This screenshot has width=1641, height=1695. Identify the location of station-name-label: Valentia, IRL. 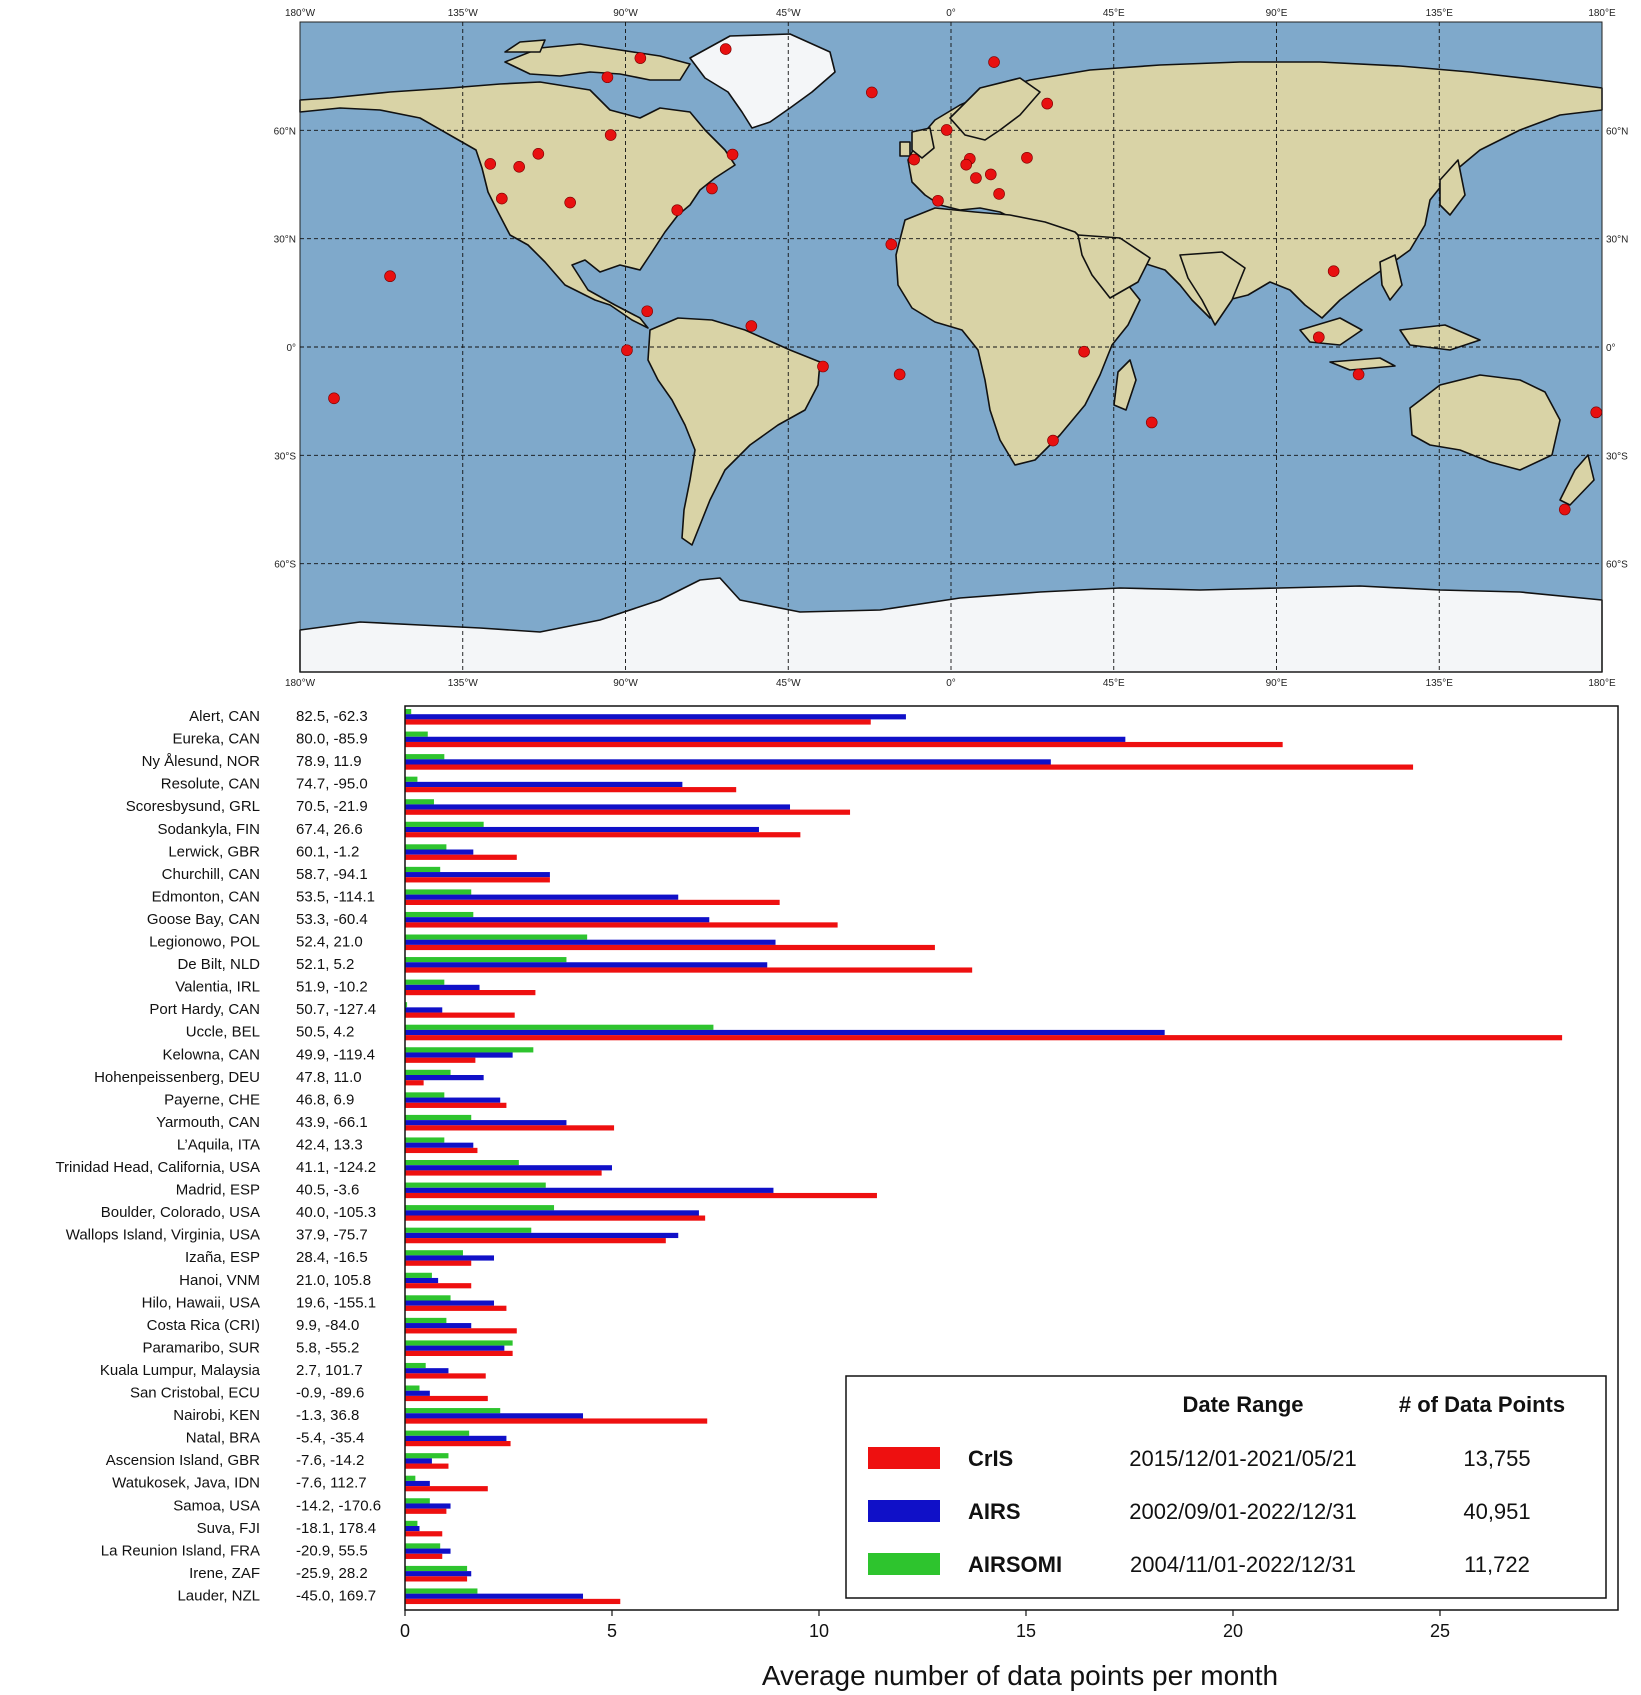
(217, 987).